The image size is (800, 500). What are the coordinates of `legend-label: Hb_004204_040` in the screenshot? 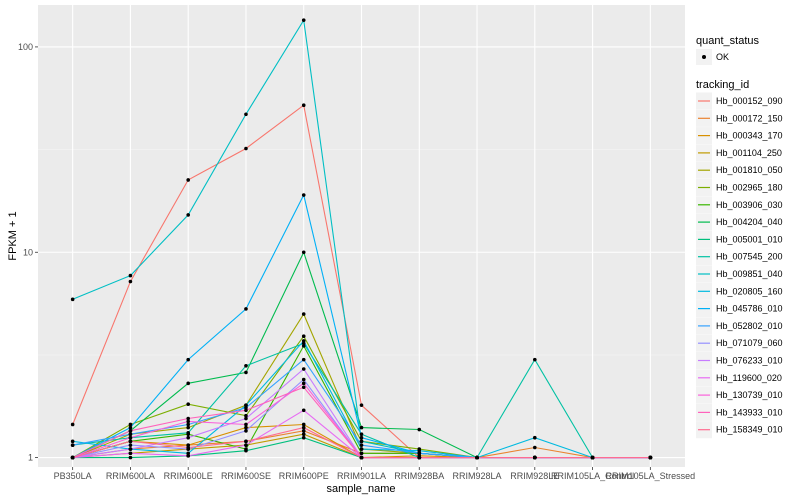 It's located at (749, 222).